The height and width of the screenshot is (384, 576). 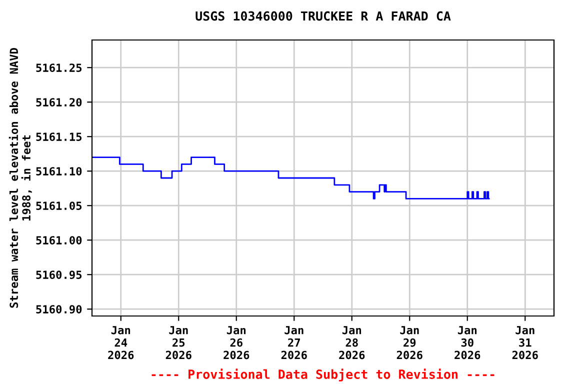 What do you see at coordinates (59, 240) in the screenshot?
I see `y-tick-label: 5161.00` at bounding box center [59, 240].